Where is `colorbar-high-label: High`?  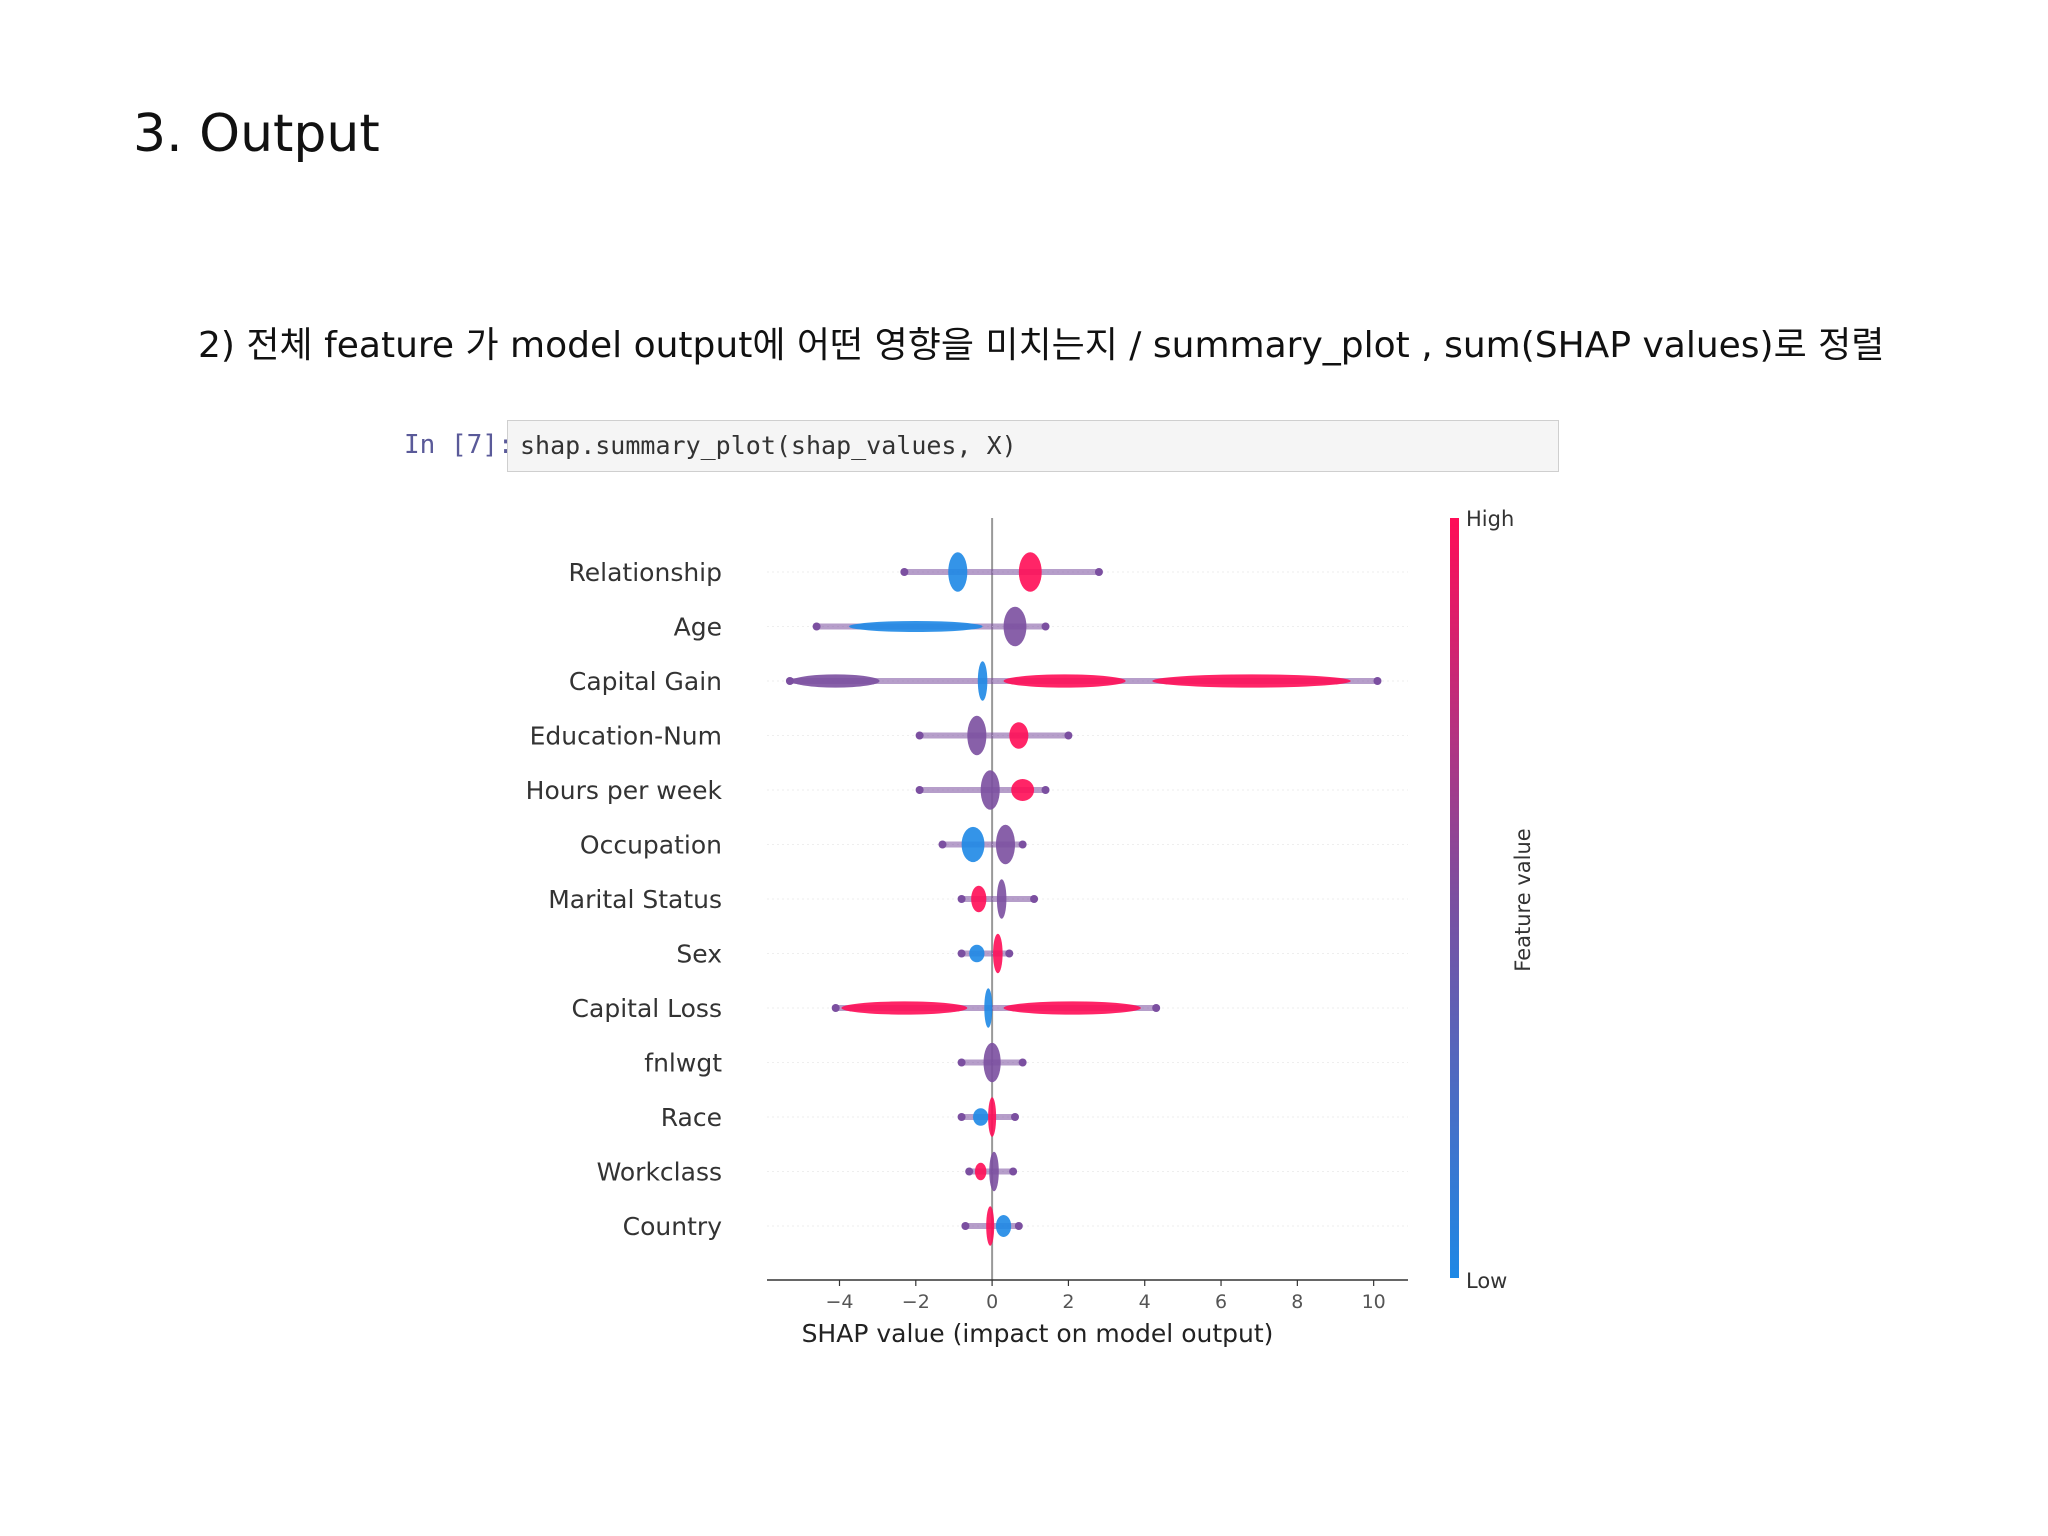
colorbar-high-label: High is located at coordinates (1490, 519).